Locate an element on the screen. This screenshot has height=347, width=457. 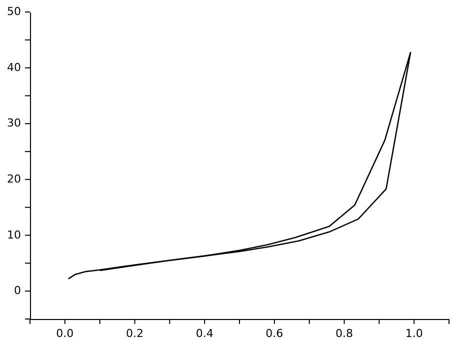
x-tick-label: 1.0 is located at coordinates (414, 333).